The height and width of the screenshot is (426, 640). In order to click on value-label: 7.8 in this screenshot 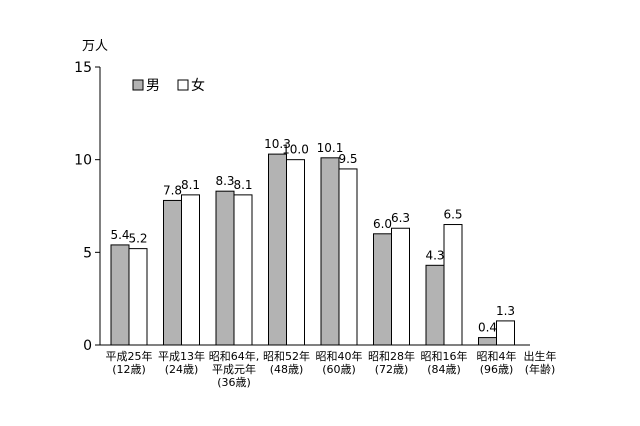, I will do `click(172, 190)`.